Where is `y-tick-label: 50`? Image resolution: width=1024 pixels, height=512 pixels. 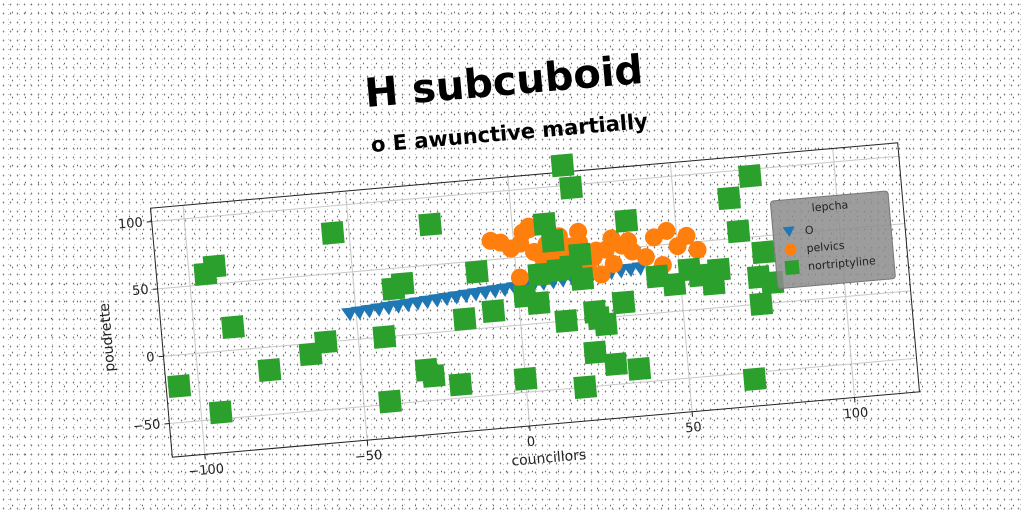 y-tick-label: 50 is located at coordinates (141, 291).